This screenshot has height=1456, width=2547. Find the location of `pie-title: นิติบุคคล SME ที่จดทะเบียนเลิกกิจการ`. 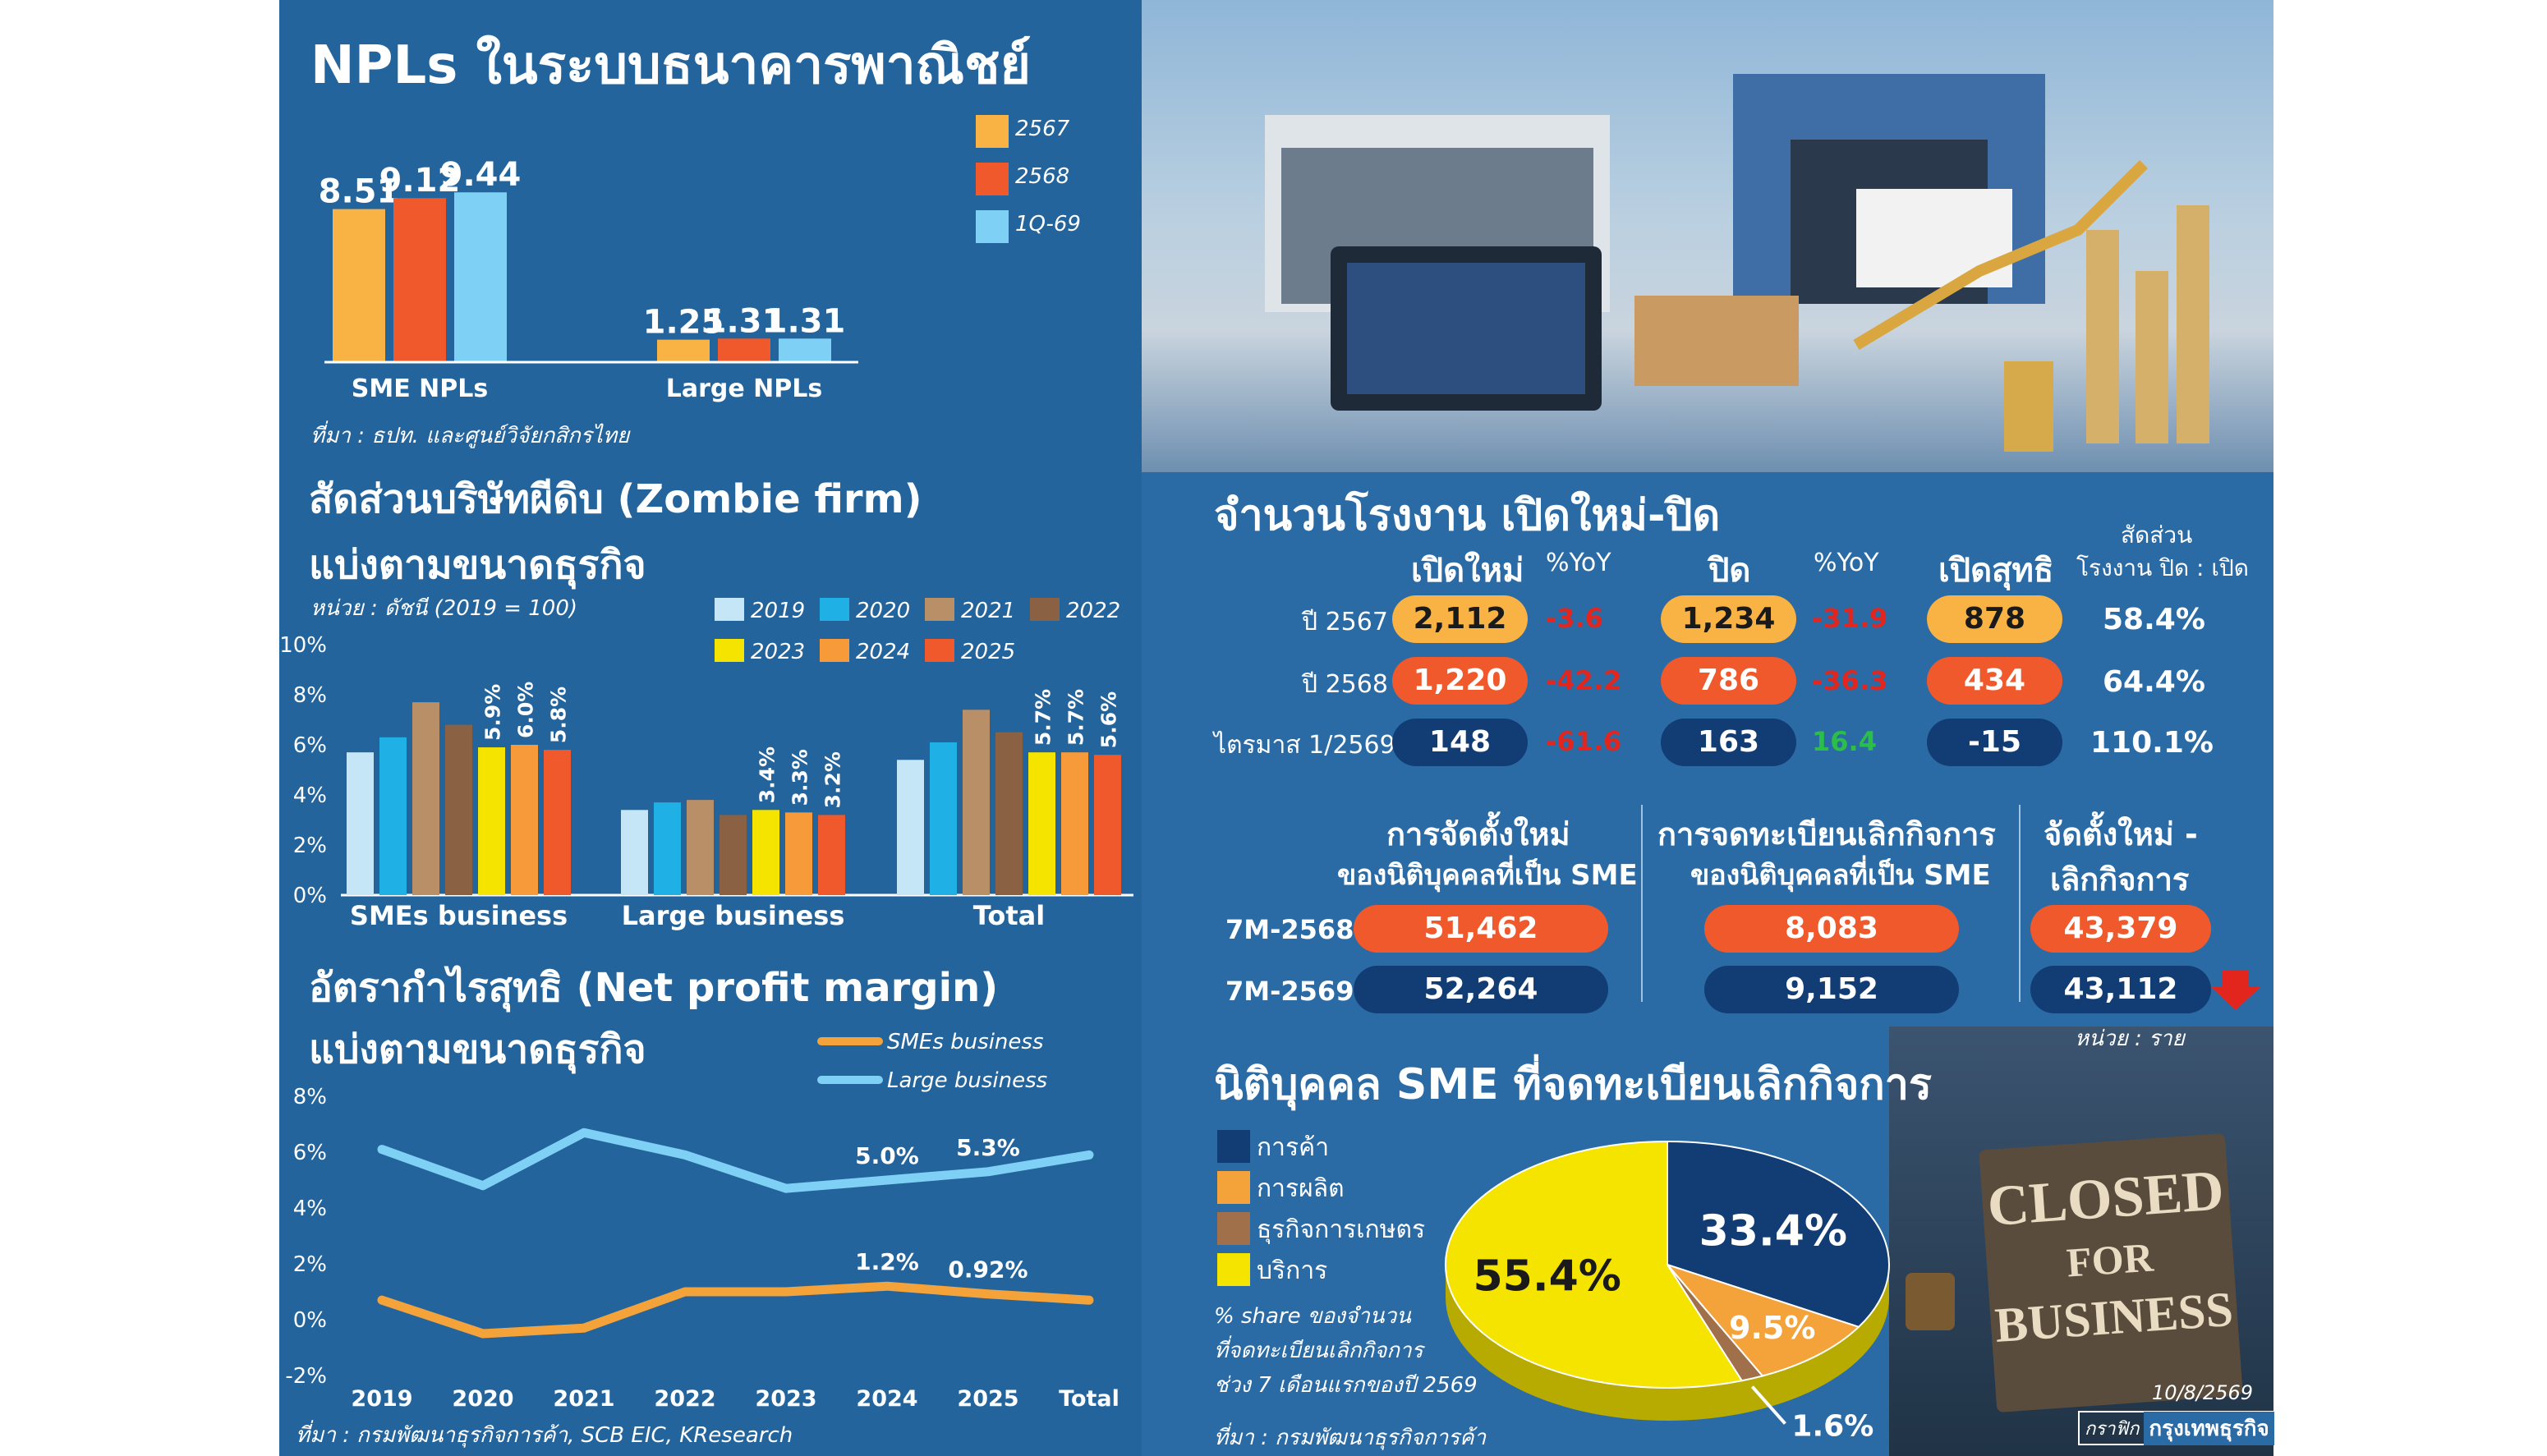

pie-title: นิติบุคคล SME ที่จดทะเบียนเลิกกิจการ is located at coordinates (1573, 1084).